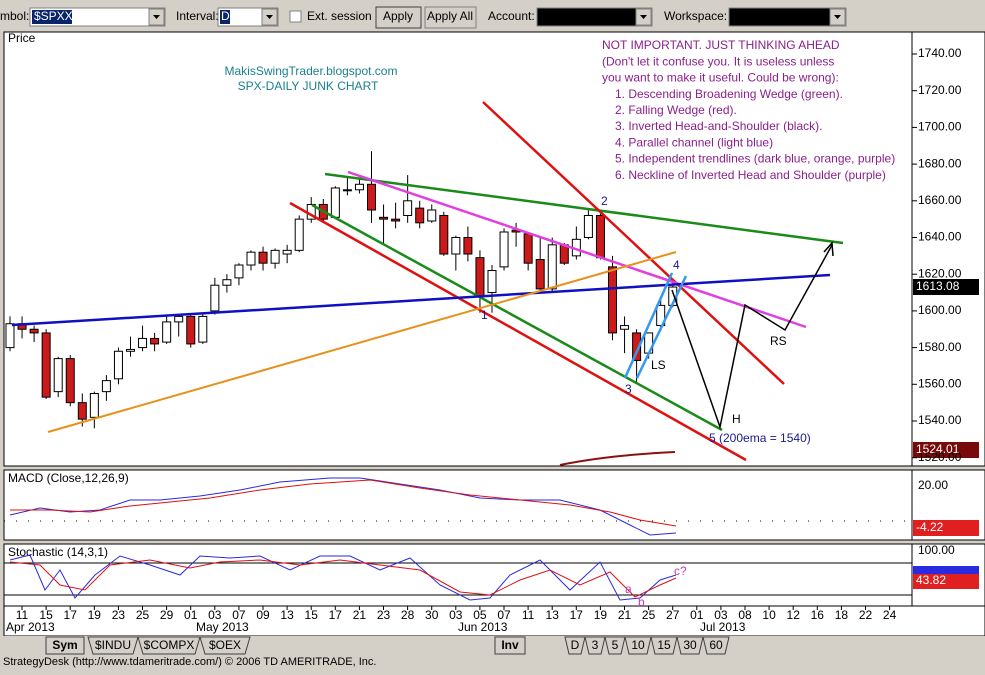 This screenshot has height=675, width=985. What do you see at coordinates (263, 615) in the screenshot?
I see `date-label: 09` at bounding box center [263, 615].